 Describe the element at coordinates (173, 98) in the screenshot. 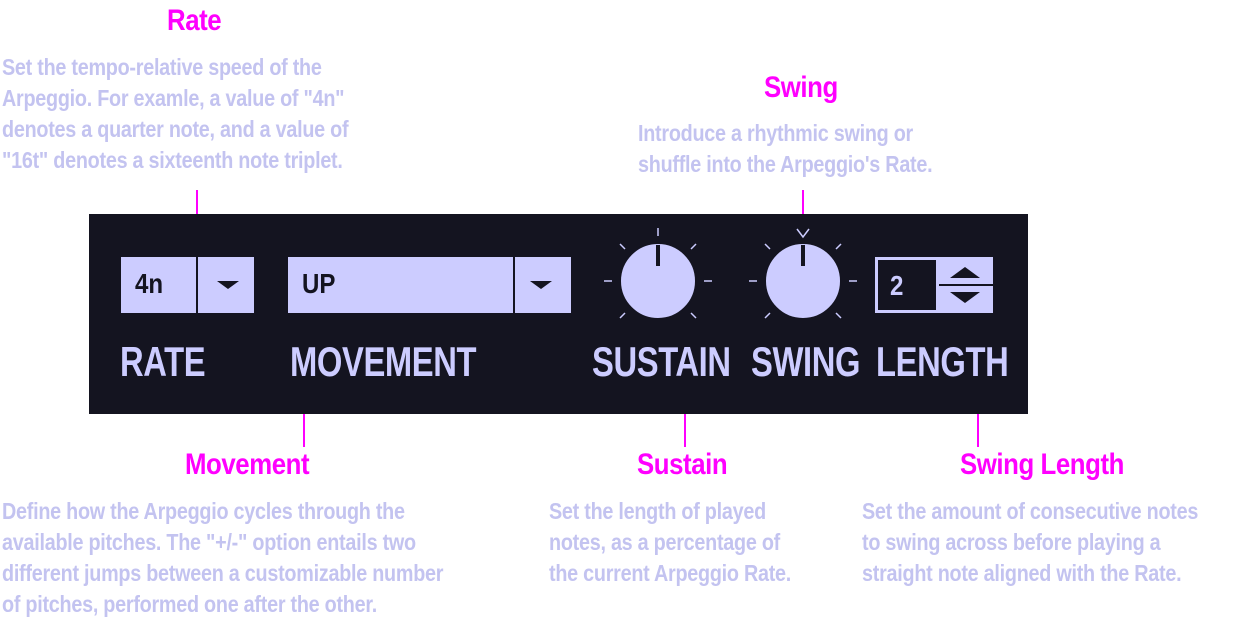

I see `description-line: Arpeggio. For examle, a value of "4n"` at that location.